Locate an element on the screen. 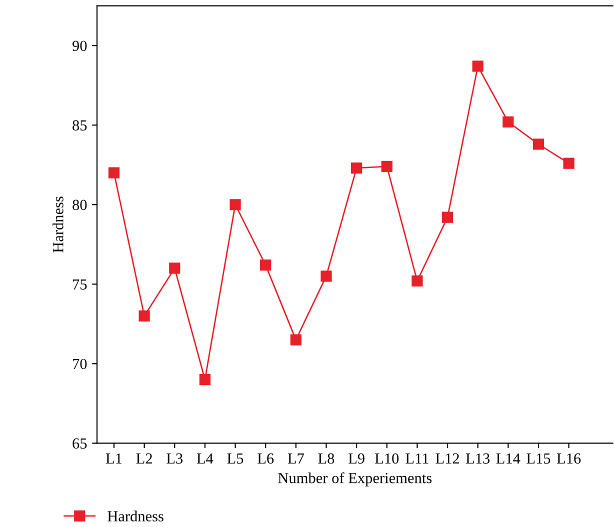  y-axis-title: Hardness is located at coordinates (58, 224).